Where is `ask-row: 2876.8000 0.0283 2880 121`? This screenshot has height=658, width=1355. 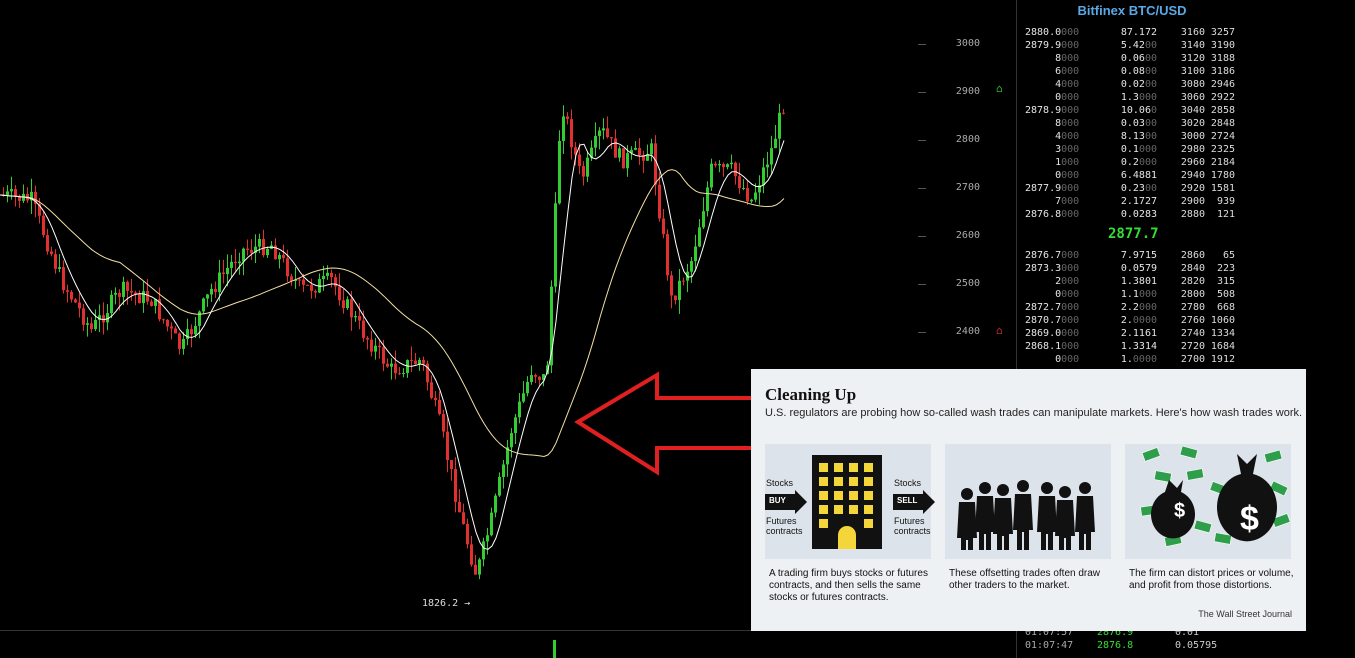 ask-row: 2876.8000 0.0283 2880 121 is located at coordinates (1132, 214).